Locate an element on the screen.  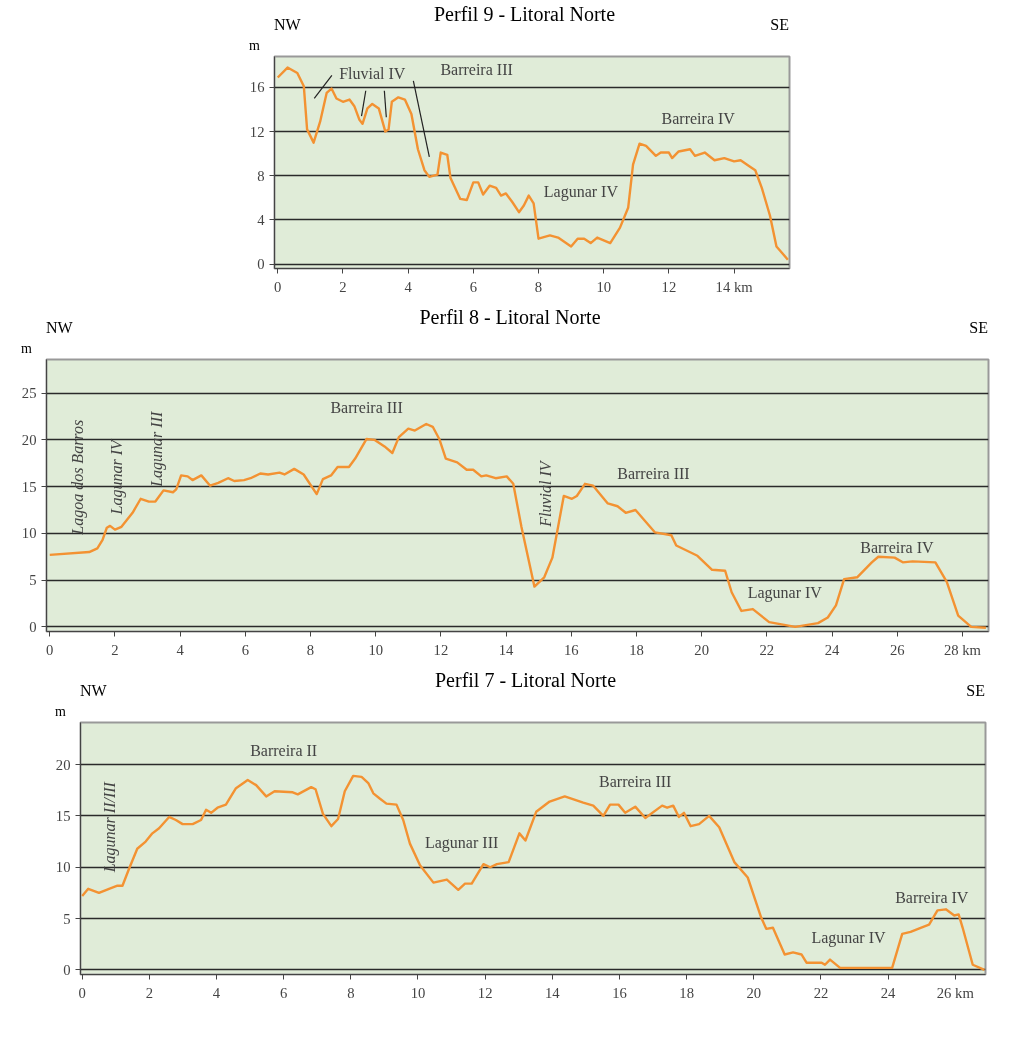
y-tick-label: 12 is located at coordinates (257, 131).